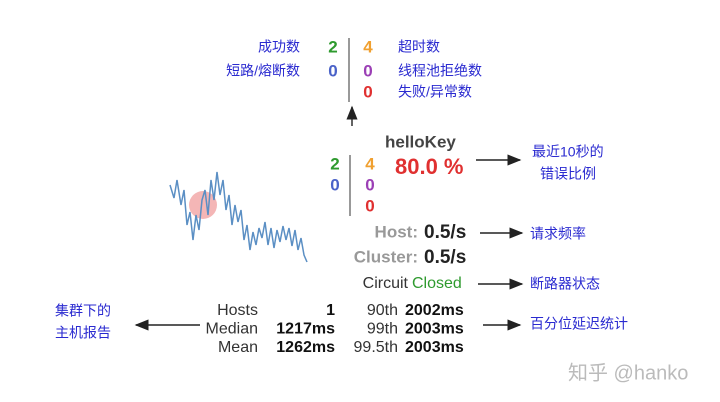  I want to click on circuit-status: Closed, so click(437, 283).